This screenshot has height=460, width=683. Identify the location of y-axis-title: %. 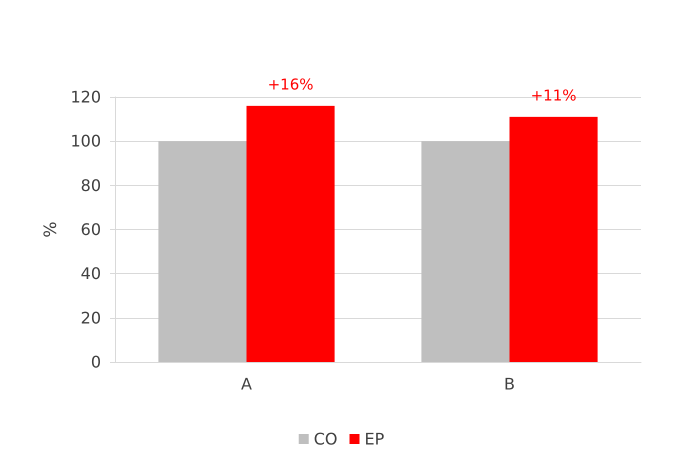
(51, 229).